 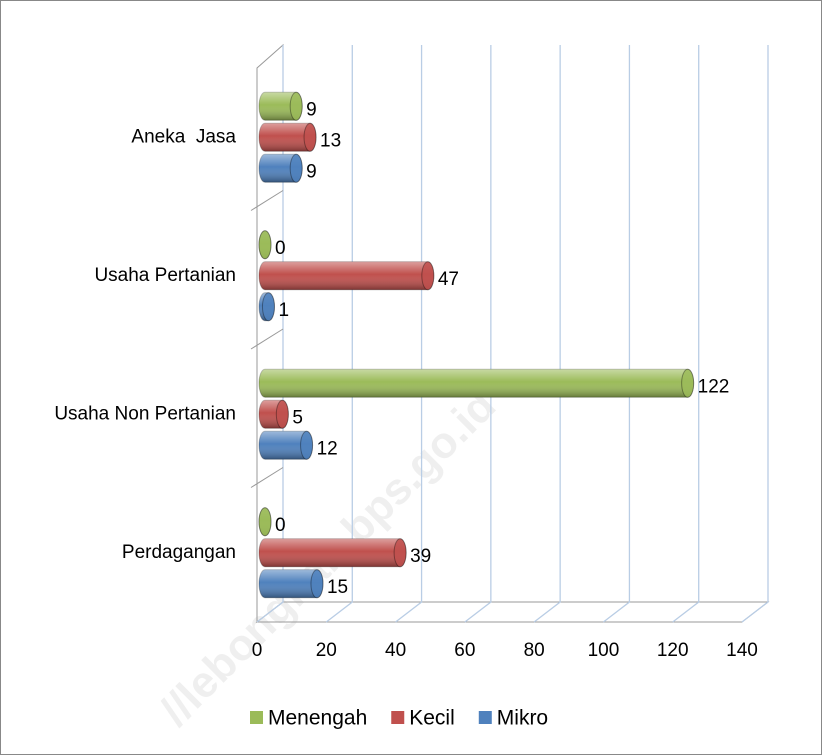 What do you see at coordinates (179, 552) in the screenshot?
I see `y-tick-label: Perdagangan` at bounding box center [179, 552].